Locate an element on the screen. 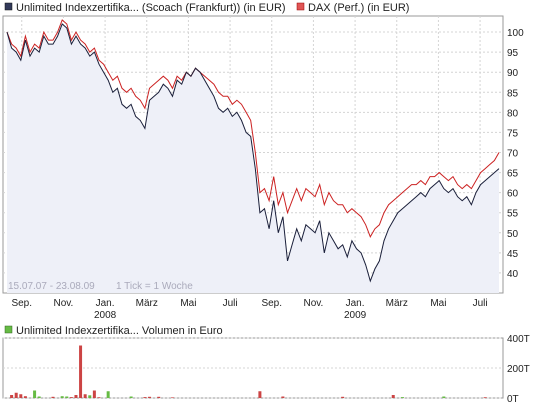  y-tick-label: 70 is located at coordinates (513, 153).